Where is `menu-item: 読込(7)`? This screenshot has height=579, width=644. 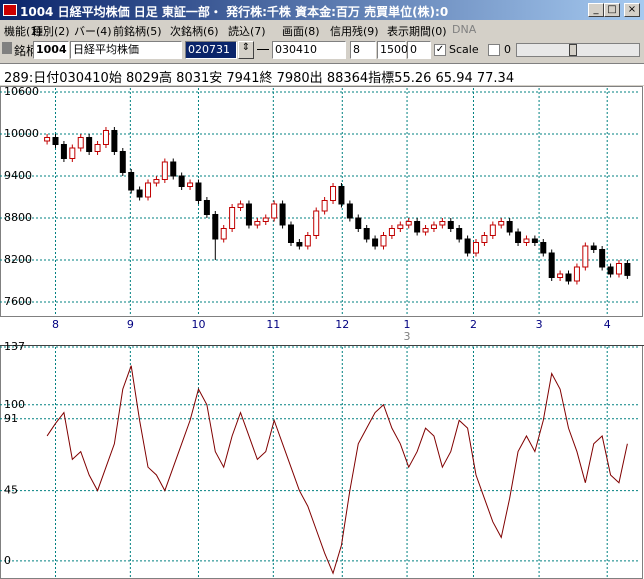 menu-item: 読込(7) is located at coordinates (247, 31).